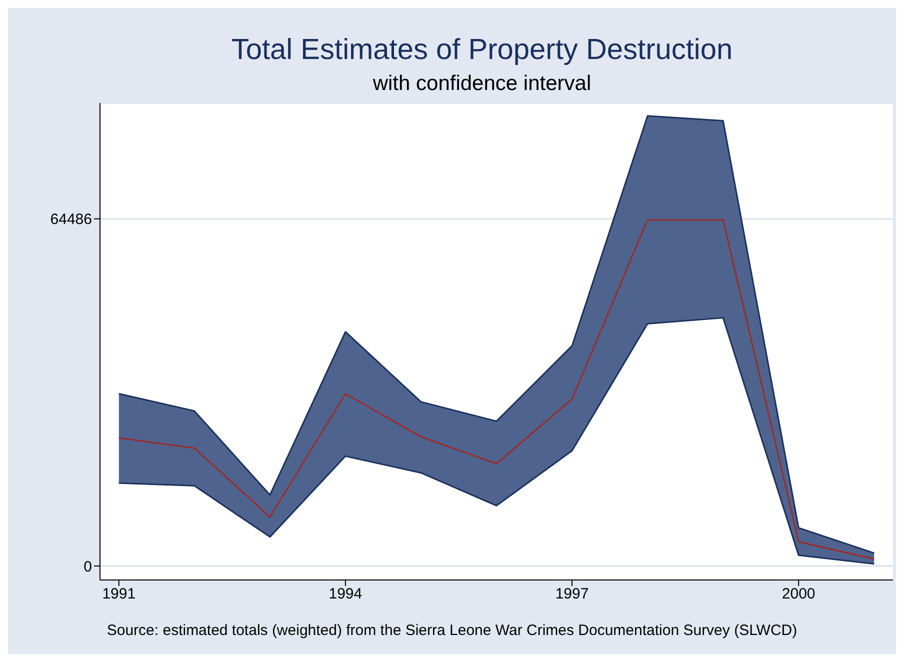 Image resolution: width=904 pixels, height=662 pixels. What do you see at coordinates (799, 594) in the screenshot?
I see `x-tick-label: 2000` at bounding box center [799, 594].